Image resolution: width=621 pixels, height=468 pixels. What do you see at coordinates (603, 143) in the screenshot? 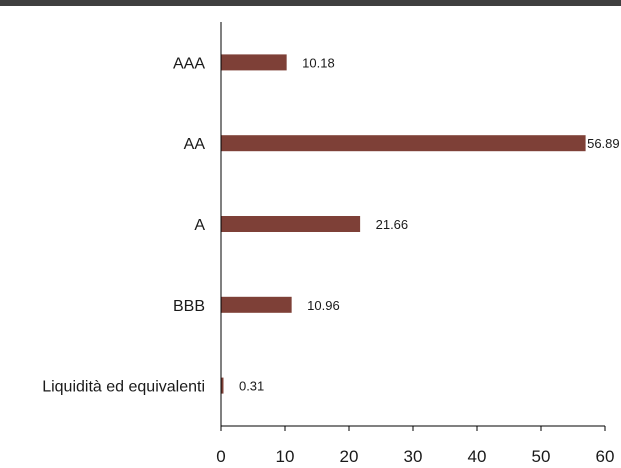
I see `data-label-aa: 56.89` at bounding box center [603, 143].